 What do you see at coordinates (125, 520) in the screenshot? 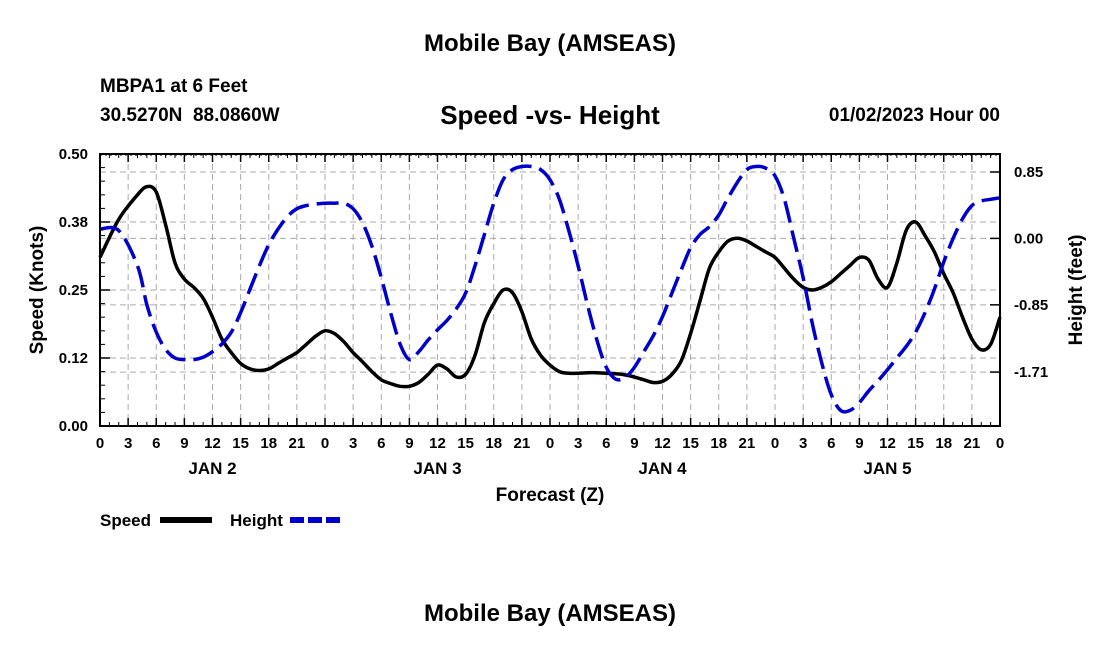
I see `legend-speed-label: Speed` at bounding box center [125, 520].